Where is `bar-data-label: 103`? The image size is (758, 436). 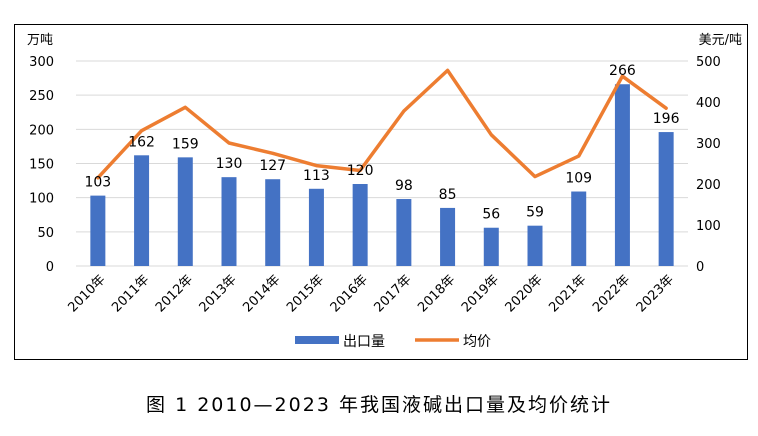
bar-data-label: 103 is located at coordinates (97, 183).